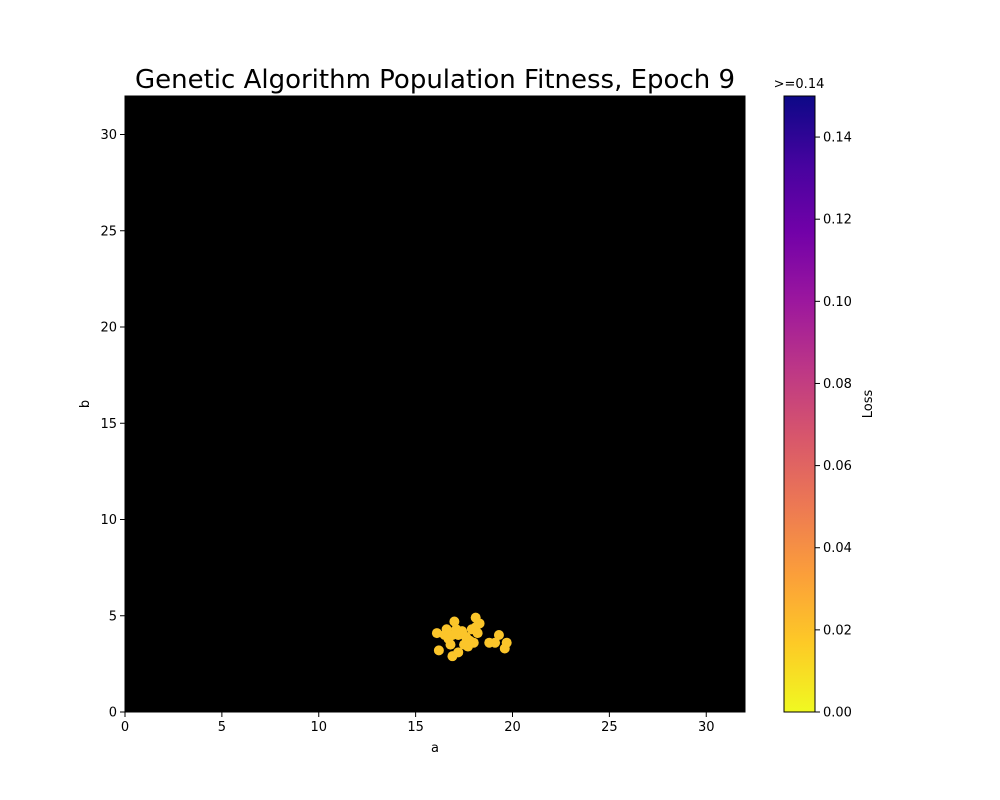  What do you see at coordinates (609, 727) in the screenshot?
I see `x-tick-label: 25` at bounding box center [609, 727].